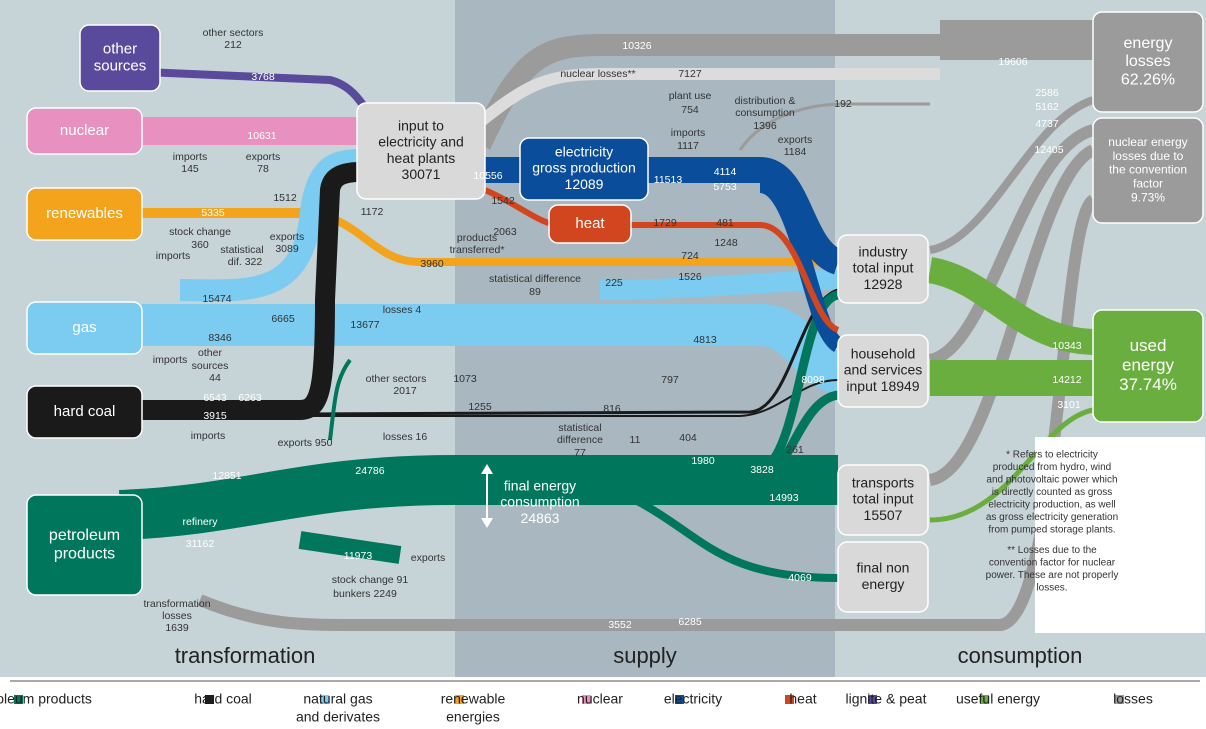 The width and height of the screenshot is (1206, 729). I want to click on node-label: 62.26%, so click(1148, 80).